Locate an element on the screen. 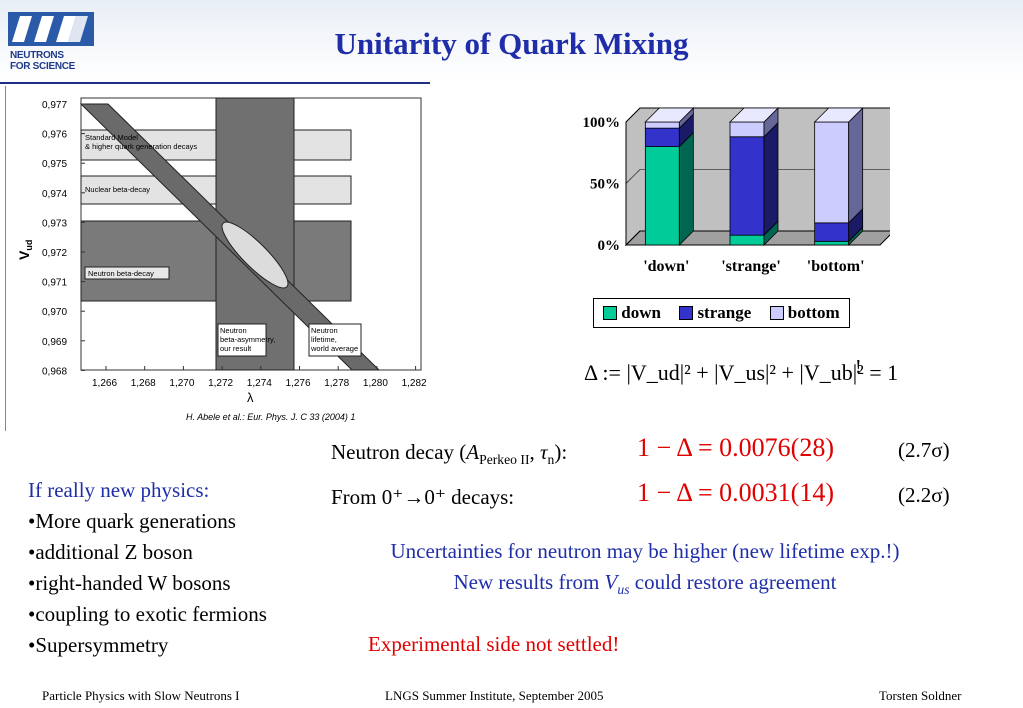  label-asym-1: Neutron is located at coordinates (233, 330).